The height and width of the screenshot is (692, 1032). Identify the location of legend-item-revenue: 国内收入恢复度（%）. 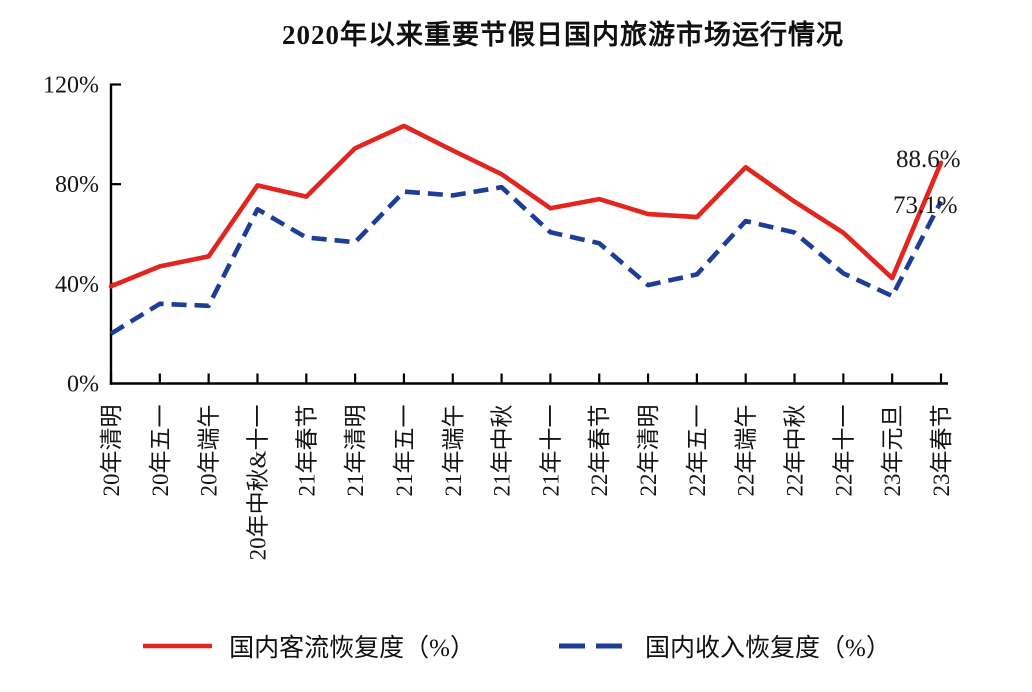
(724, 646).